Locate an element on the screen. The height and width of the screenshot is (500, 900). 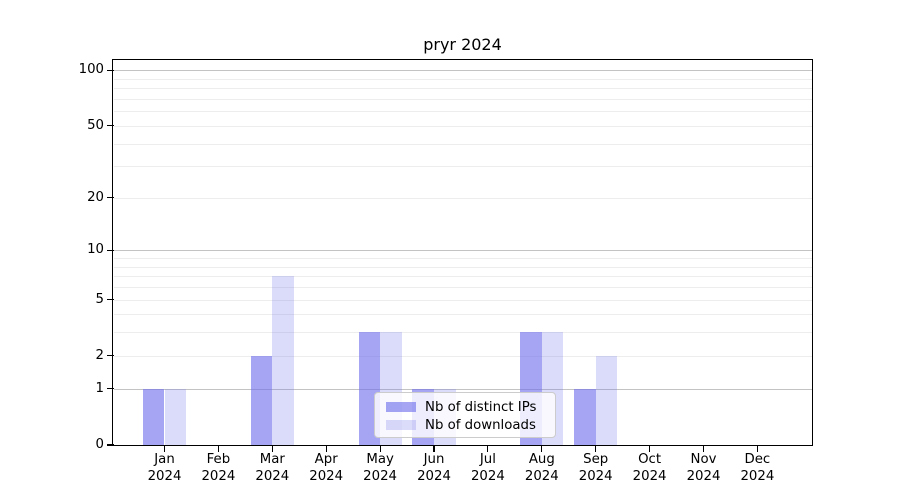
x-tick-label-nov: Nov 2024 is located at coordinates (703, 468).